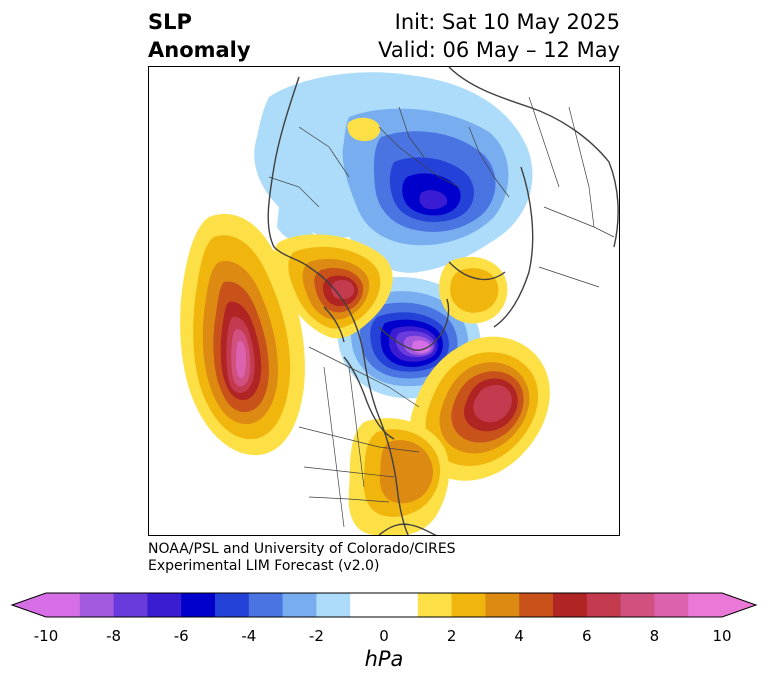 This screenshot has width=768, height=686. Describe the element at coordinates (29, 605) in the screenshot. I see `colorbar-extend-low` at that location.